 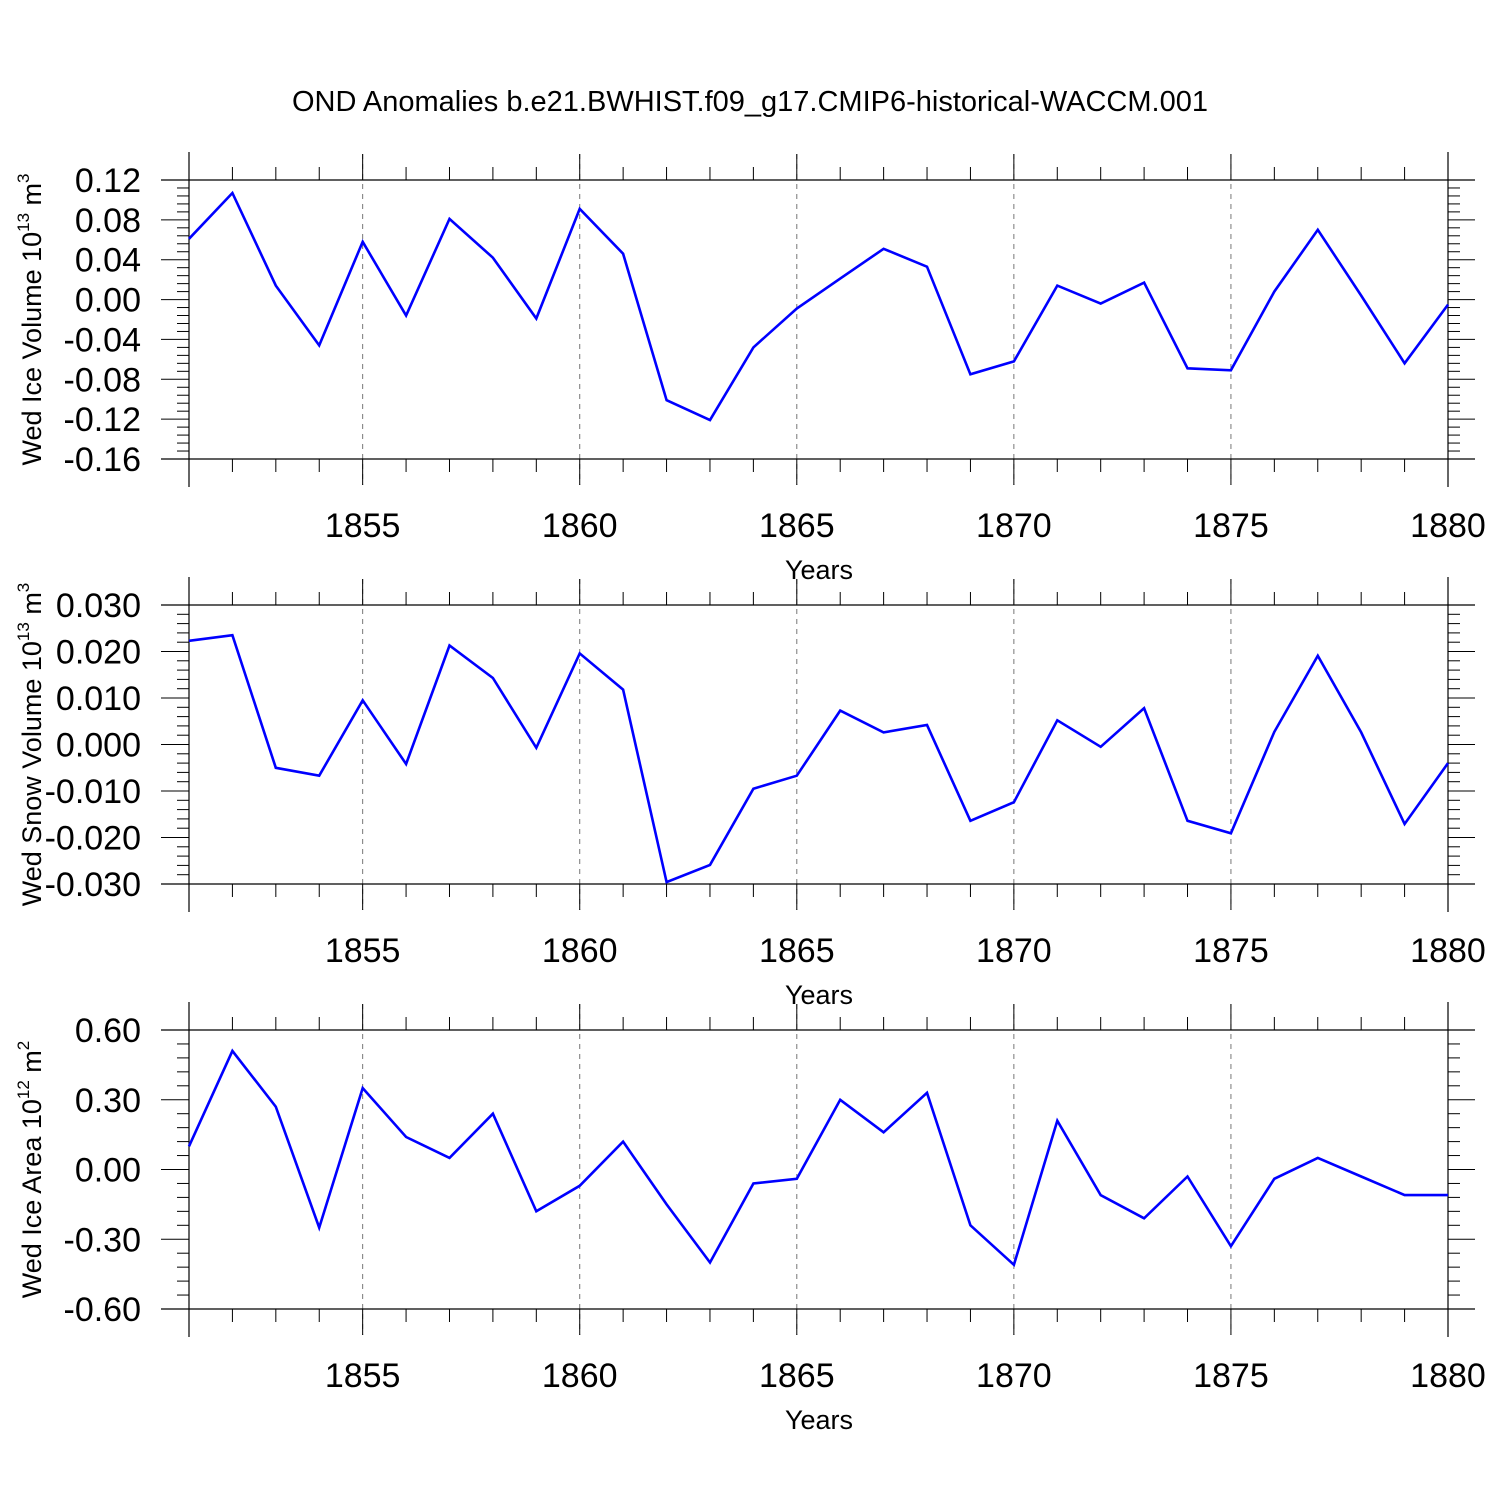 What do you see at coordinates (98, 653) in the screenshot?
I see `y-tick-label: 0.020` at bounding box center [98, 653].